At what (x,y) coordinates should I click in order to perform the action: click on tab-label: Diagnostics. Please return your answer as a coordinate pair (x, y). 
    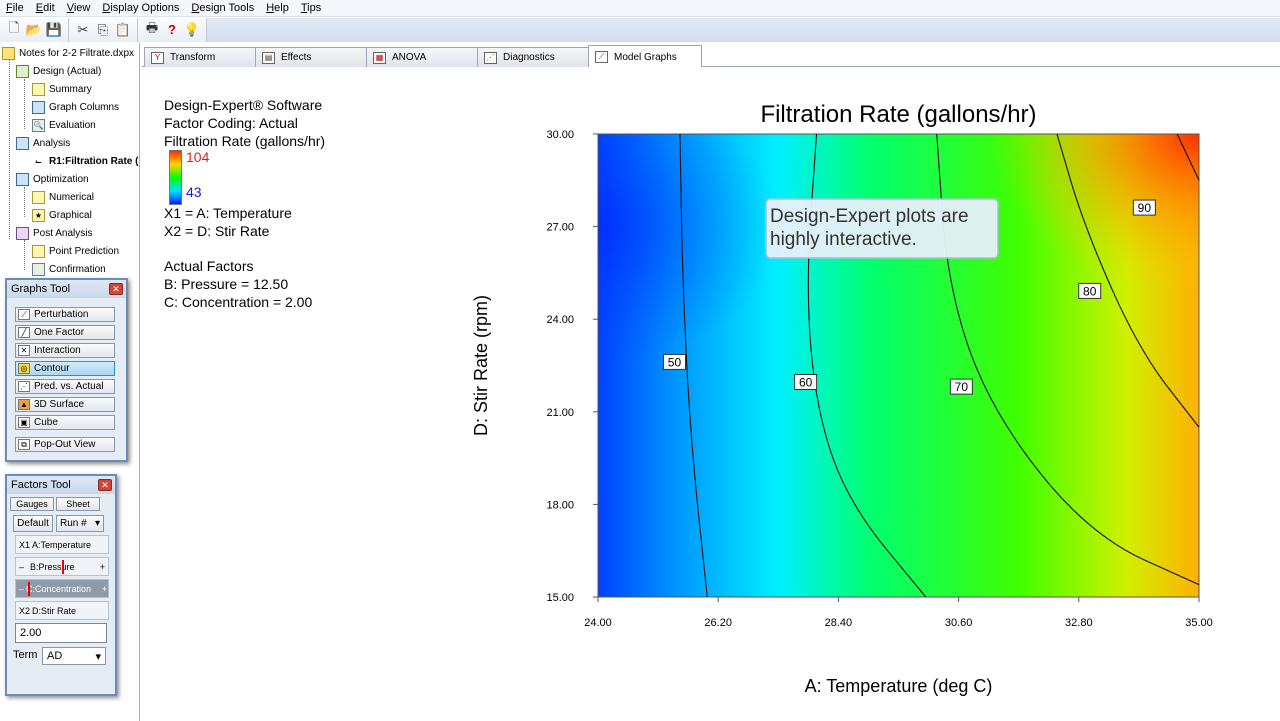
    Looking at the image, I should click on (529, 57).